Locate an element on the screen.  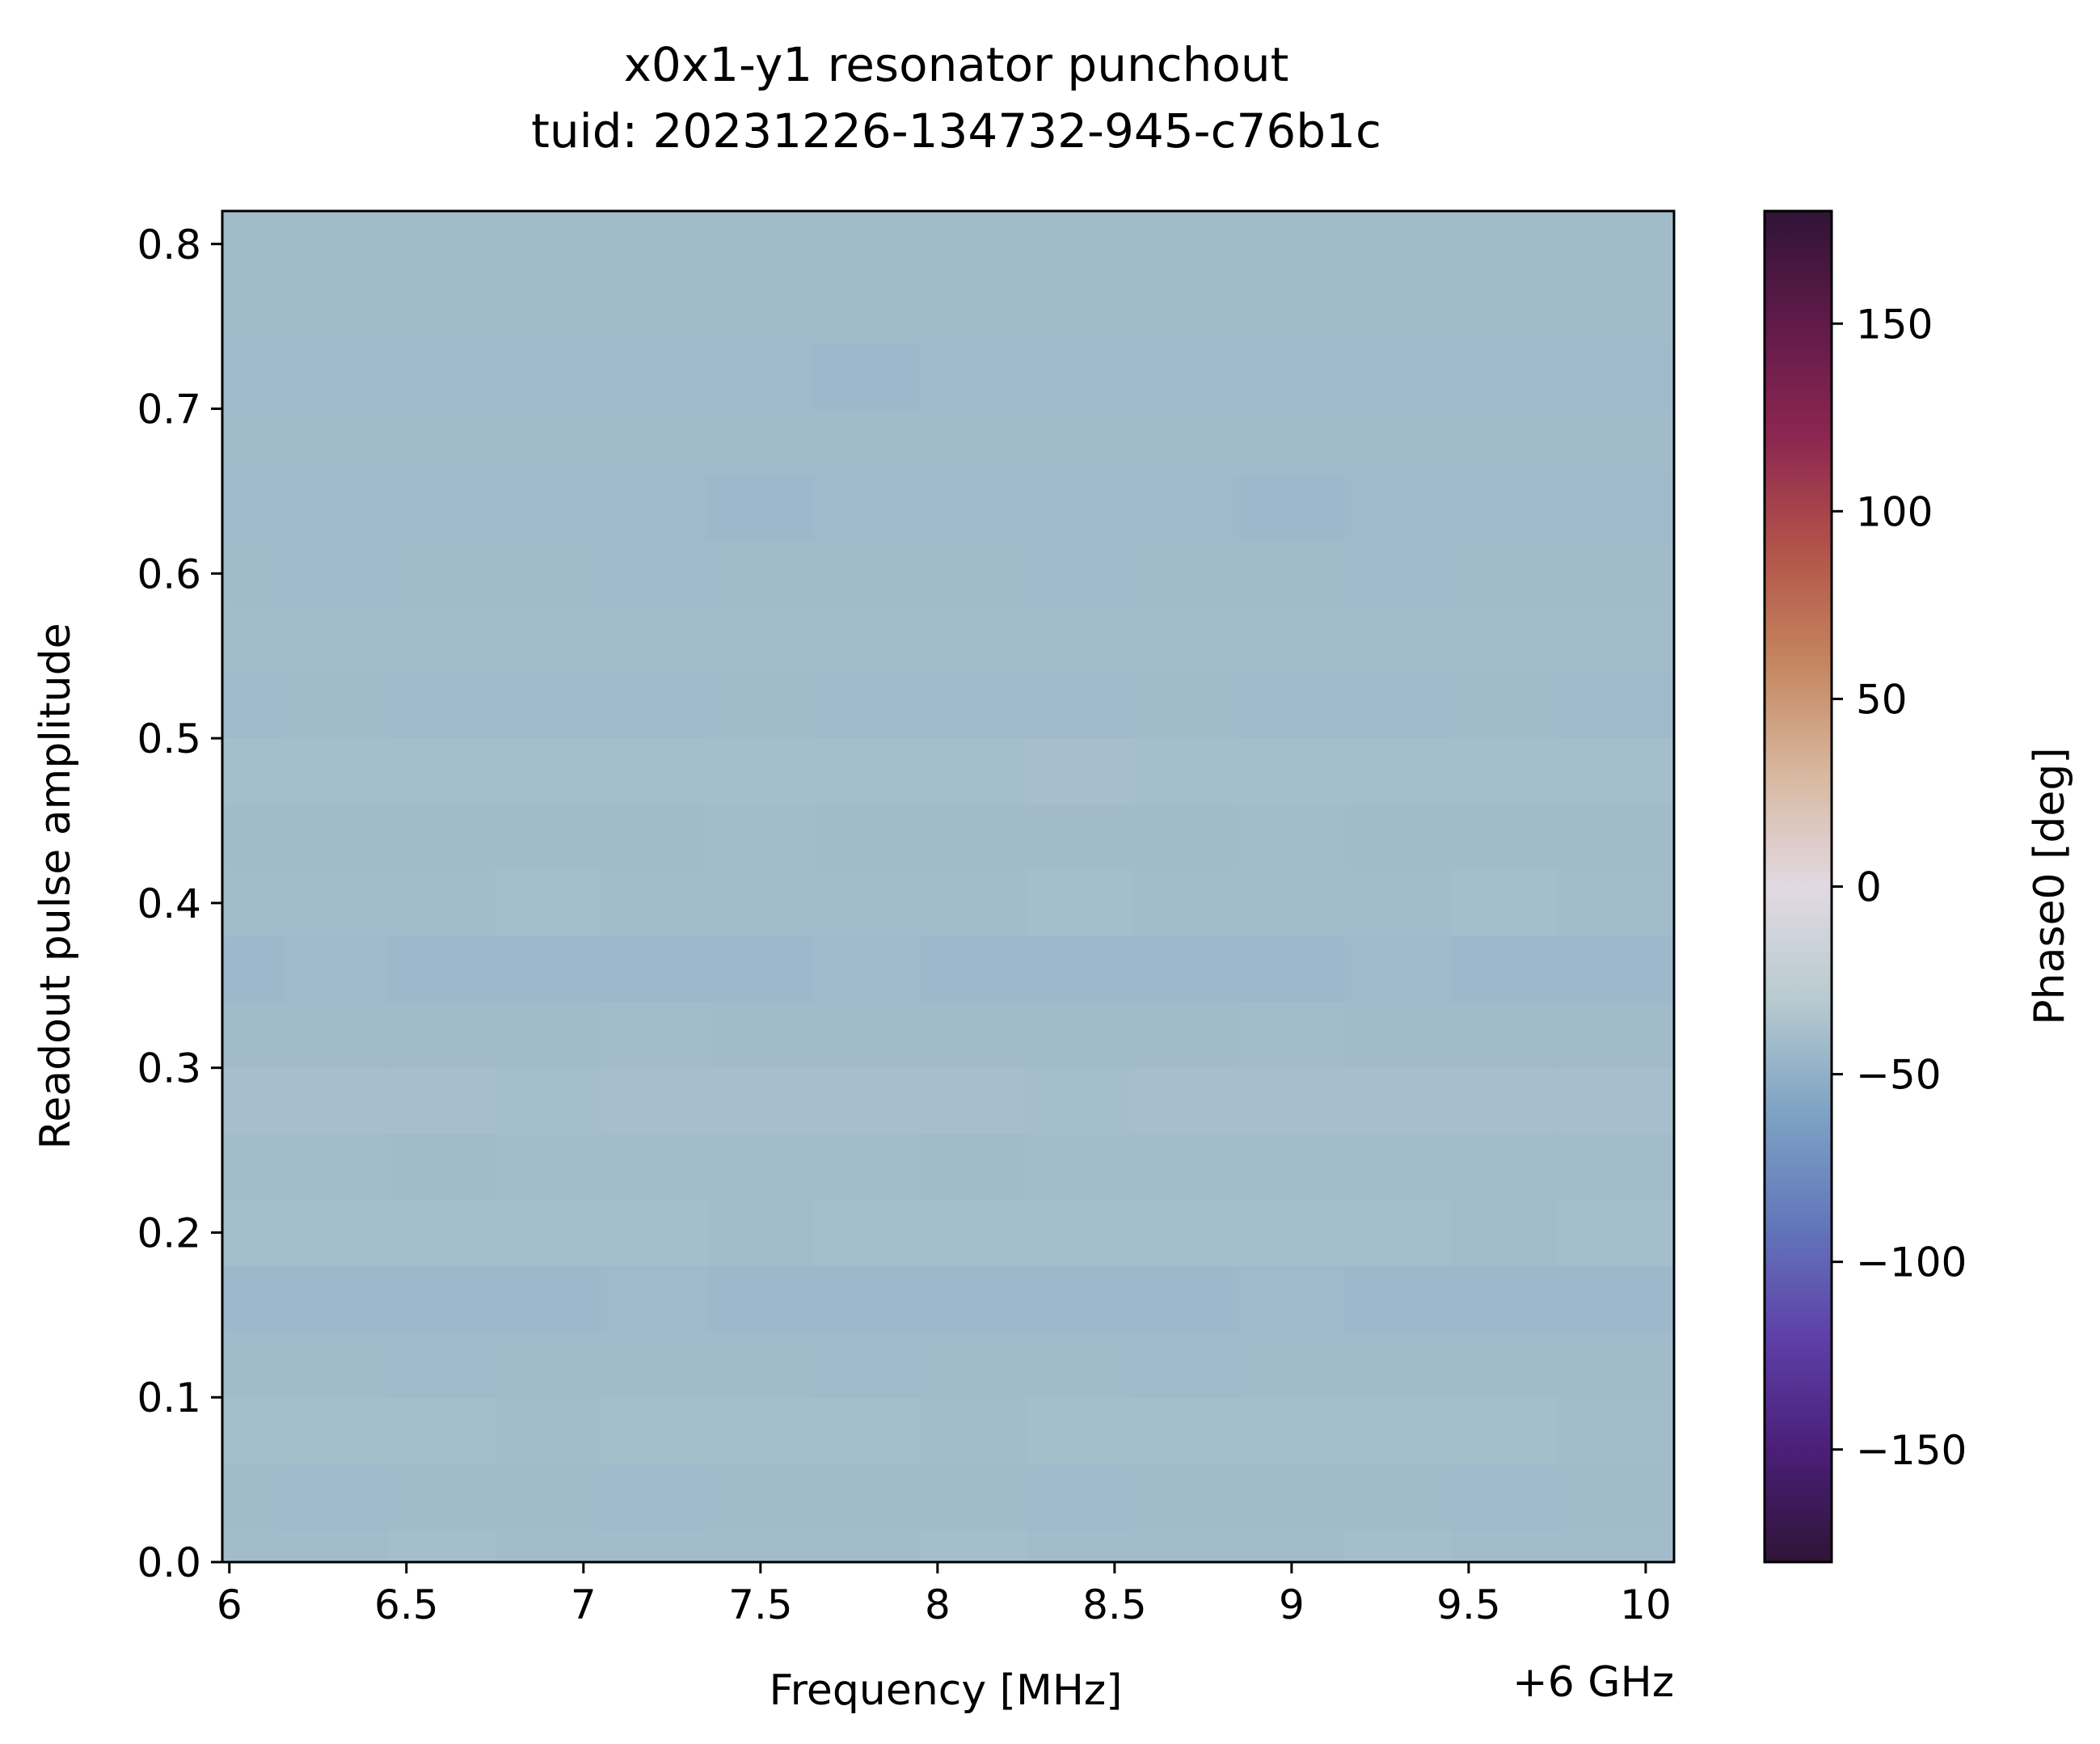
x-axis-ticks: 6 6.5 7 7.5 8 8.5 9 9.5 10 is located at coordinates (944, 1595).